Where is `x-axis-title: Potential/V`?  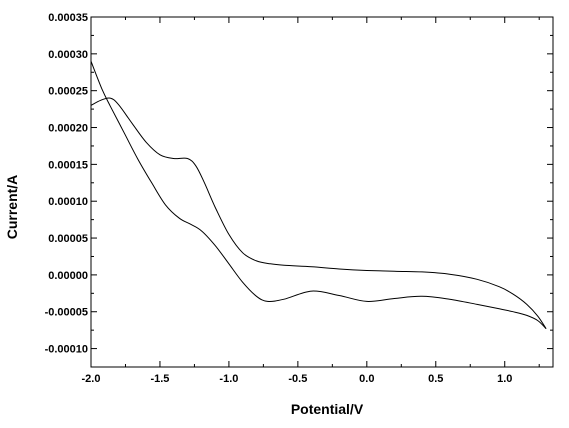 x-axis-title: Potential/V is located at coordinates (327, 409).